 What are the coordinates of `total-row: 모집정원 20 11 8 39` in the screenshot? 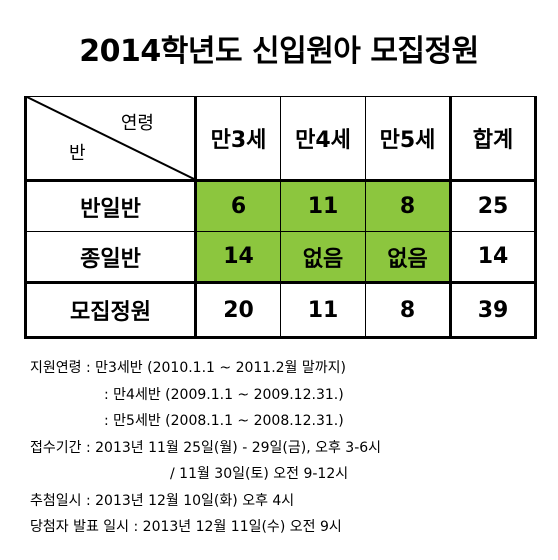 It's located at (280, 310).